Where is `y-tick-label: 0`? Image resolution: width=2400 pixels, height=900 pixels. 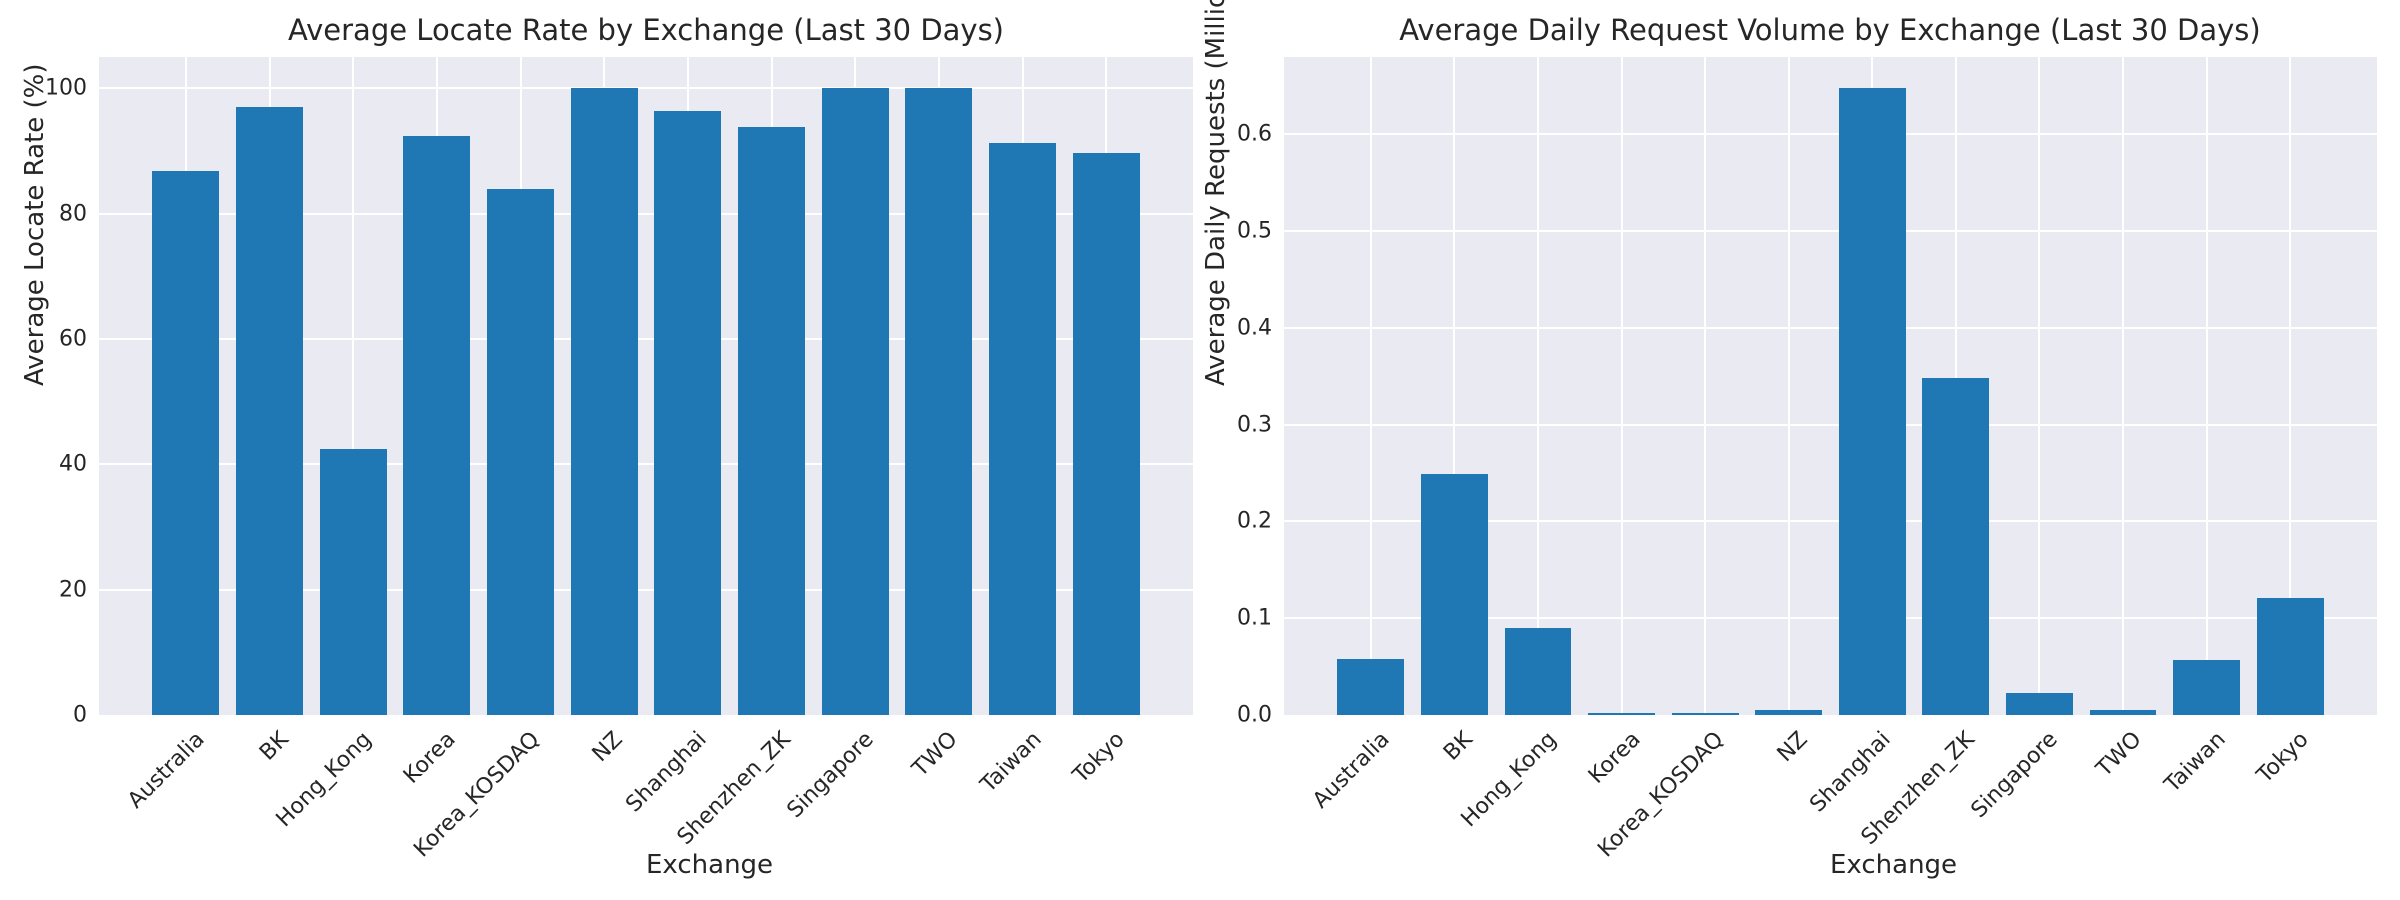 y-tick-label: 0 is located at coordinates (80, 715).